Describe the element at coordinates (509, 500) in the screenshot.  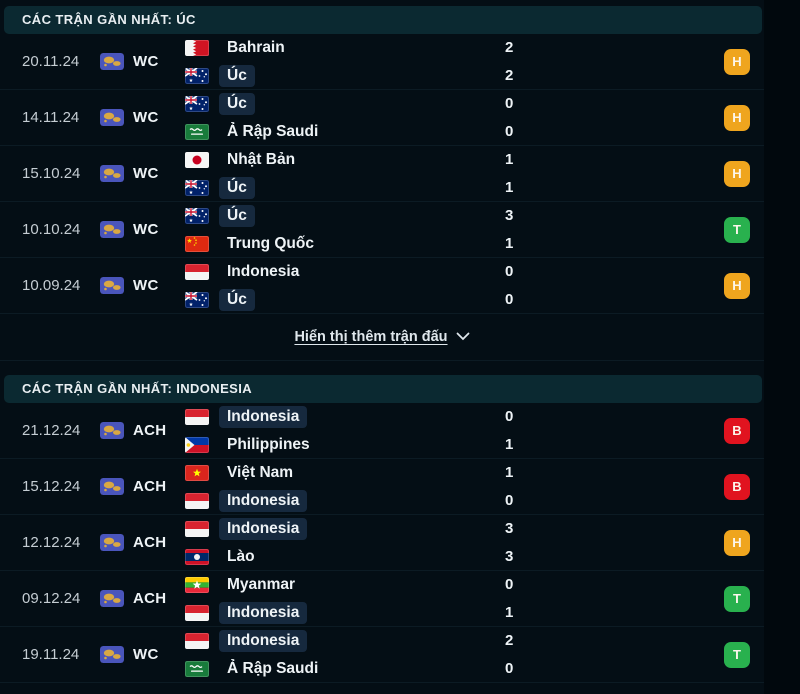
I see `away-score: 0` at that location.